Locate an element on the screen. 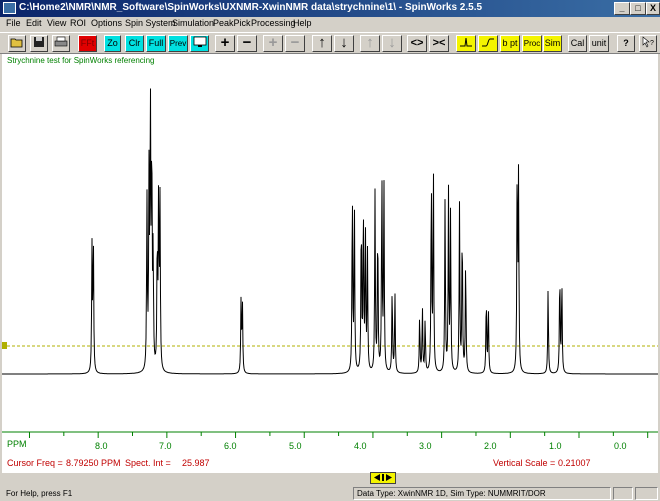 The width and height of the screenshot is (660, 501). app-icon is located at coordinates (9, 8).